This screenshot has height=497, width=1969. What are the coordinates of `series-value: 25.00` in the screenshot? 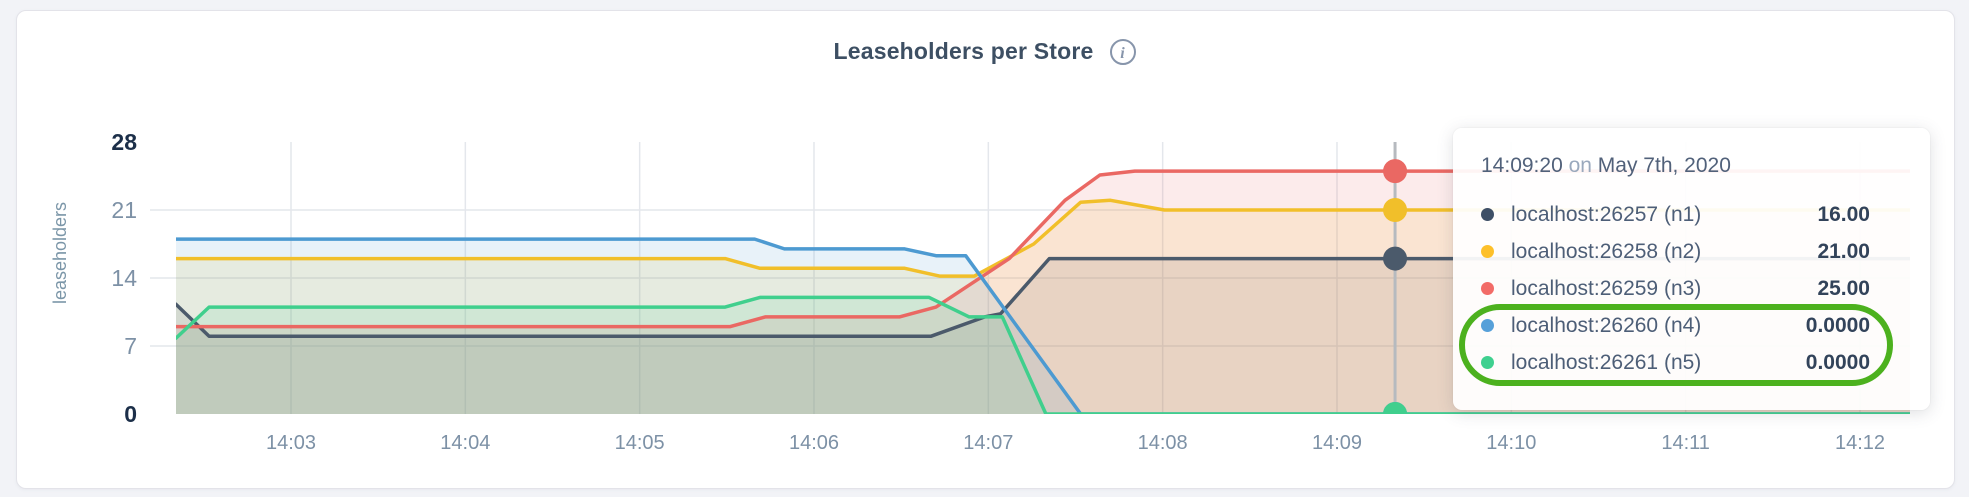 It's located at (1843, 288).